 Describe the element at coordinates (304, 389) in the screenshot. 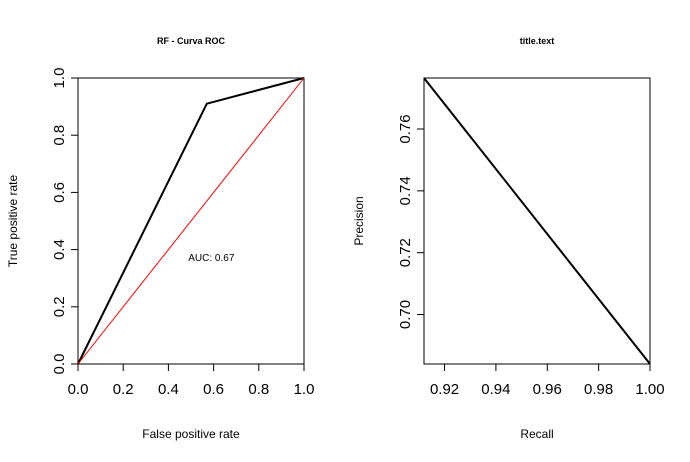

I see `roc-x-tick-label: 1.0` at that location.